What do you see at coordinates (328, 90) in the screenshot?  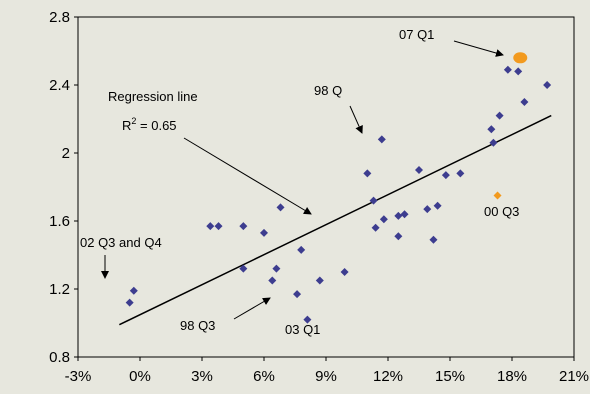 I see `label-98q: 98 Q` at bounding box center [328, 90].